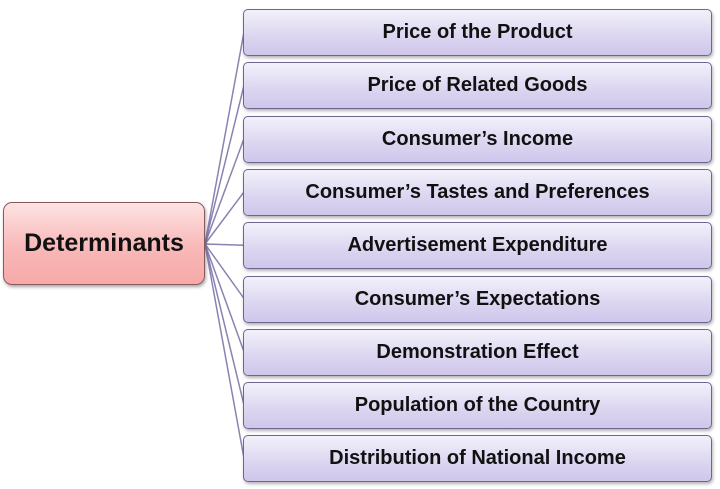  Describe the element at coordinates (104, 243) in the screenshot. I see `root-node-determinants: Determinants` at that location.